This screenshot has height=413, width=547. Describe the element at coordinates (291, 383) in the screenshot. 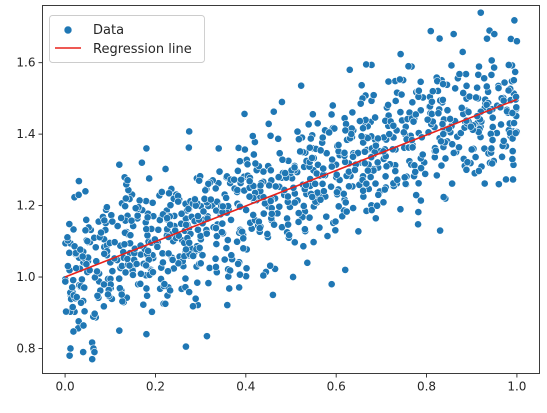

I see `x-axis: 0.0 0.2 0.4 0.6 0.8 1.0` at that location.